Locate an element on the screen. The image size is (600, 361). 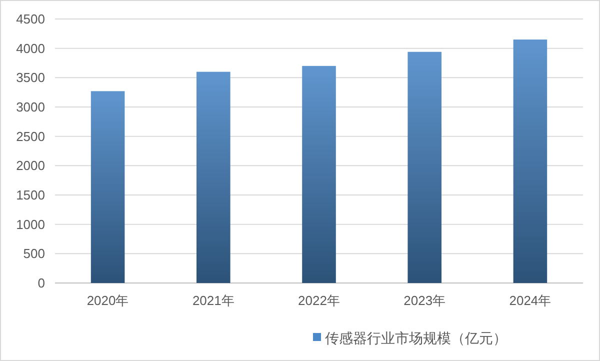
legend-label: 传感器行业市场规模（亿元） is located at coordinates (416, 338).